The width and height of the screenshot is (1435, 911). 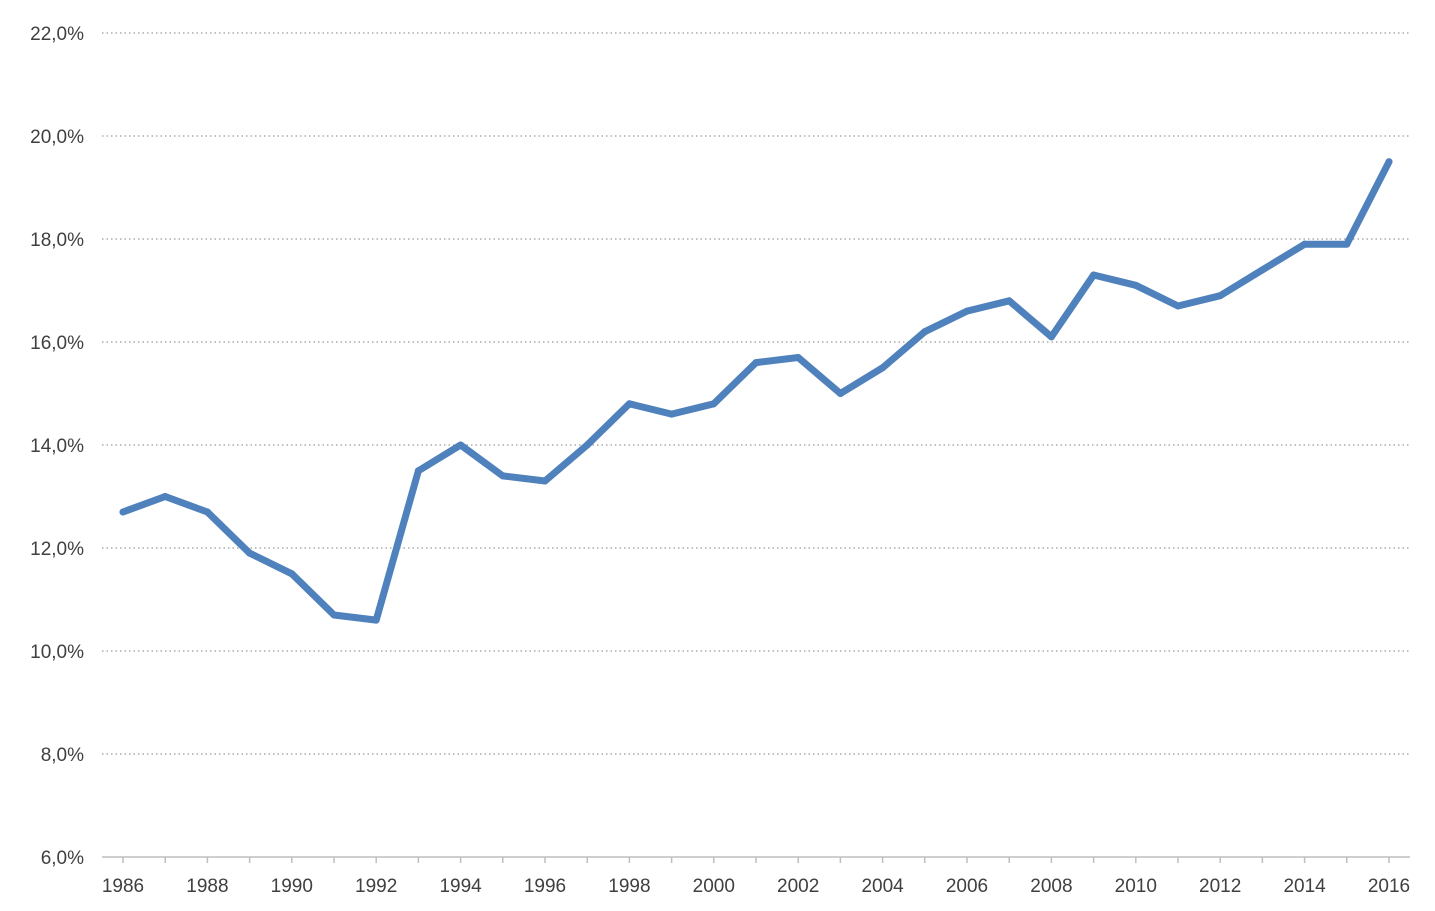 I want to click on y-tick-label: 20,0%, so click(x=57, y=137).